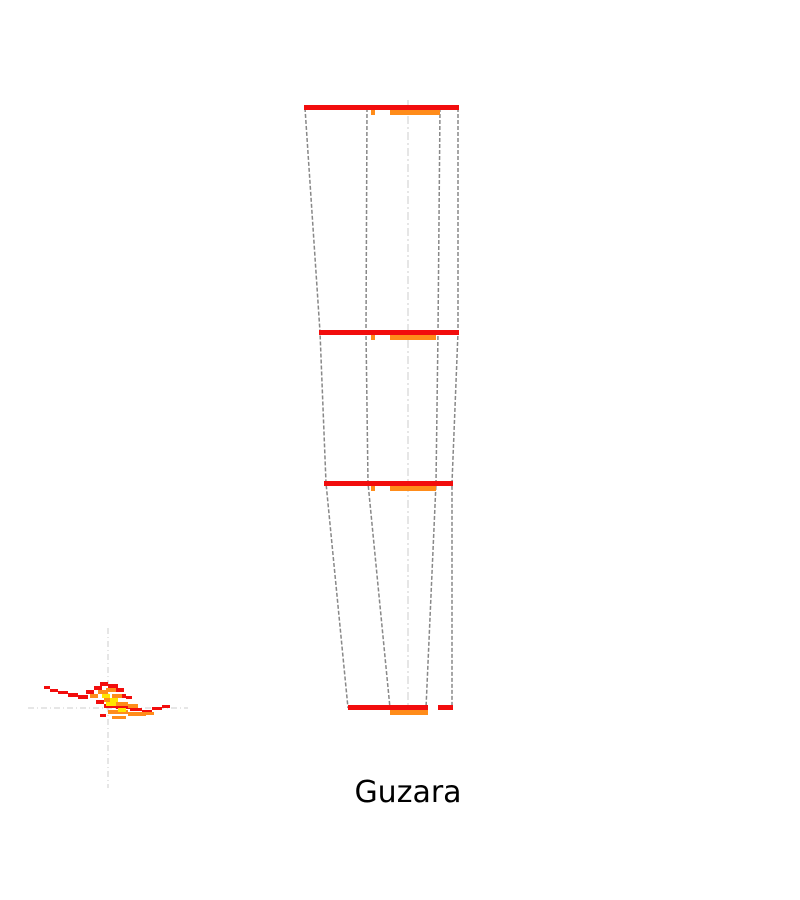 Image resolution: width=800 pixels, height=900 pixels. What do you see at coordinates (326, 408) in the screenshot?
I see `outline-outer-left` at bounding box center [326, 408].